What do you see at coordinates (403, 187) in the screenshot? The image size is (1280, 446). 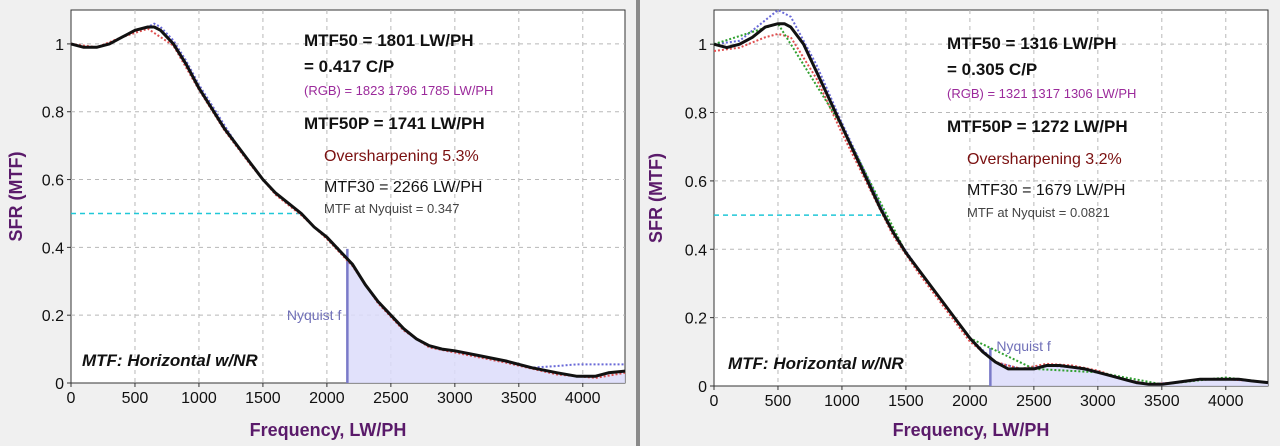 I see `mtf30-text: MTF30 = 2266 LW/PH` at bounding box center [403, 187].